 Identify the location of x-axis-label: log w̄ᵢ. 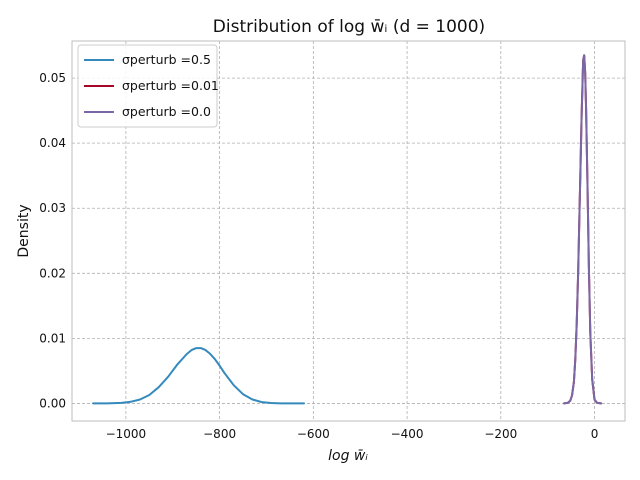
(348, 456).